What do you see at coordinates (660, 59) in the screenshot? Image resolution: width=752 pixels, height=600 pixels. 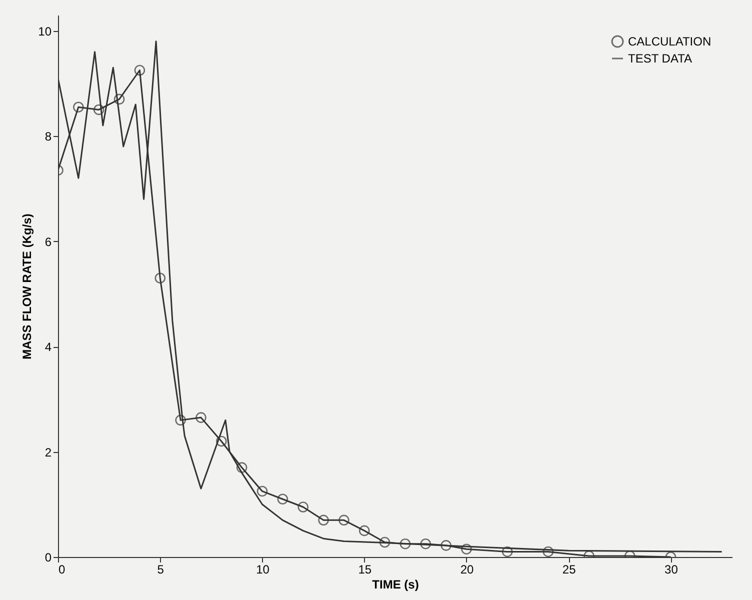 I see `legend-label: TEST DATA` at bounding box center [660, 59].